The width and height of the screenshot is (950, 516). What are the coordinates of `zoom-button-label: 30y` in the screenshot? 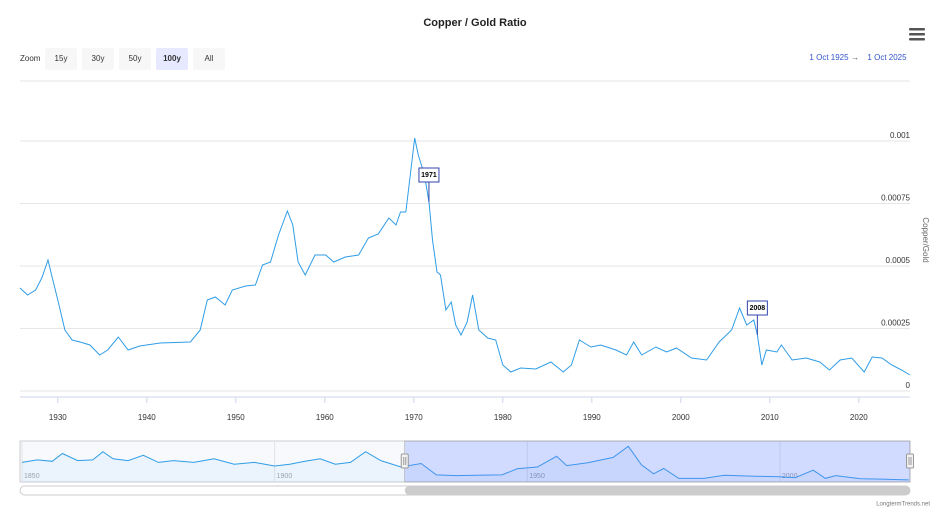 It's located at (98, 58).